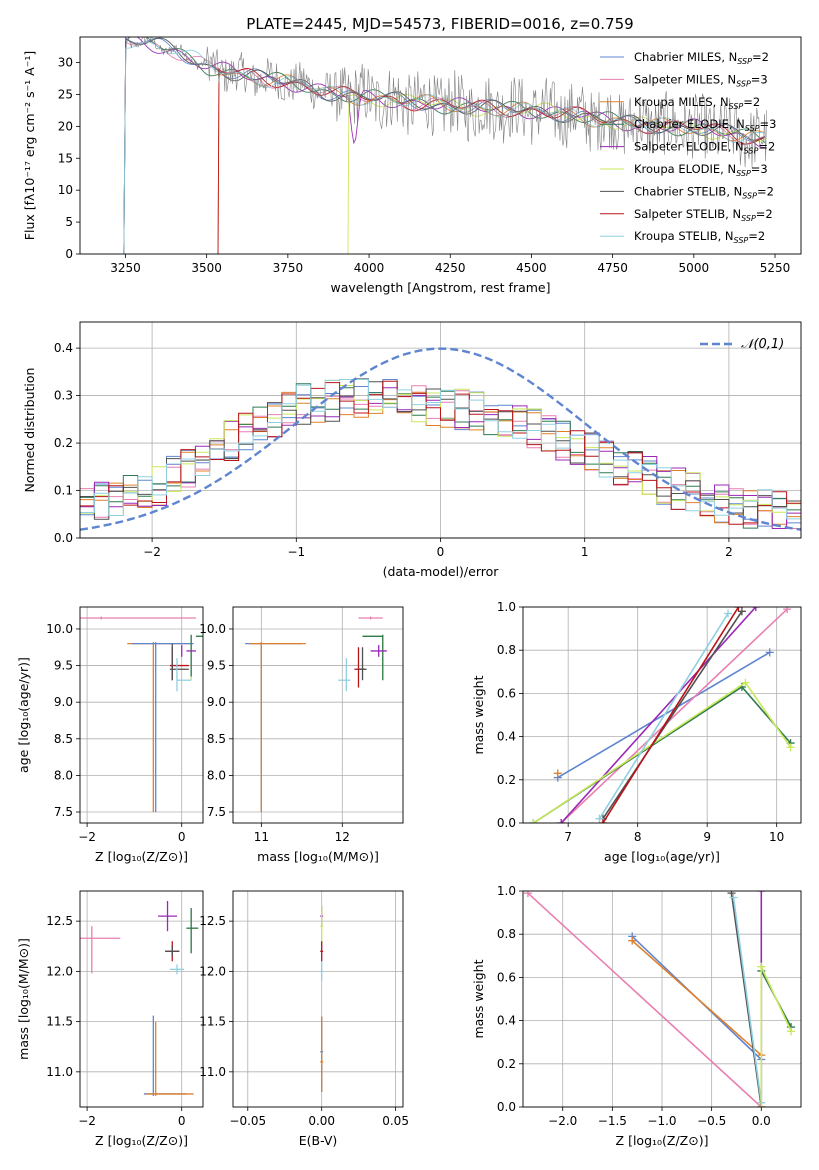 The width and height of the screenshot is (819, 1170). What do you see at coordinates (703, 215) in the screenshot?
I see `legend-entry-label: Salpeter STELIB, NSSP=2` at bounding box center [703, 215].